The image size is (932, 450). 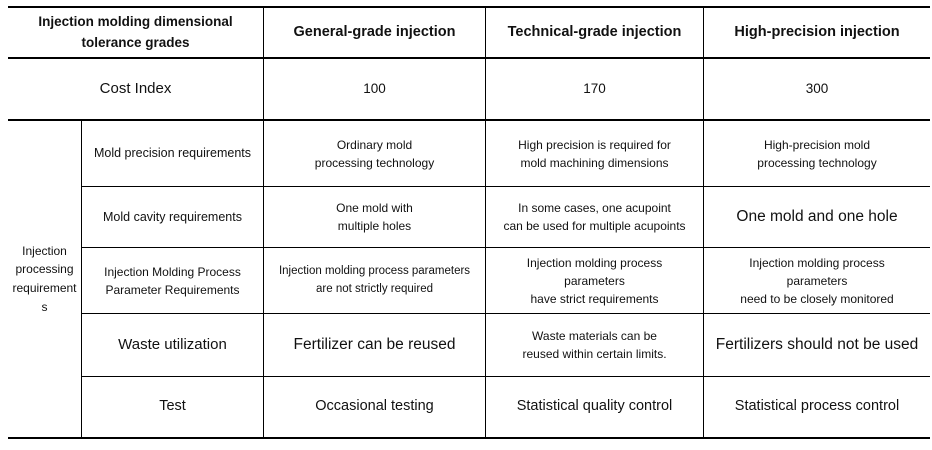 I want to click on cost-index-label: Cost Index, so click(x=135, y=90).